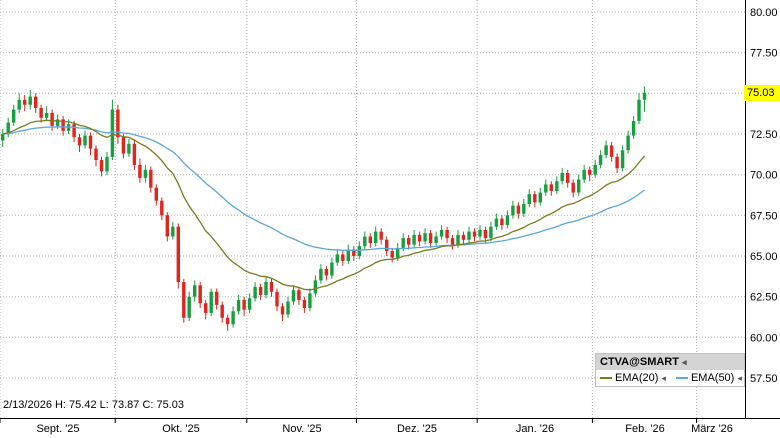 The image size is (780, 438). What do you see at coordinates (764, 176) in the screenshot?
I see `svg-text: 70.00` at bounding box center [764, 176].